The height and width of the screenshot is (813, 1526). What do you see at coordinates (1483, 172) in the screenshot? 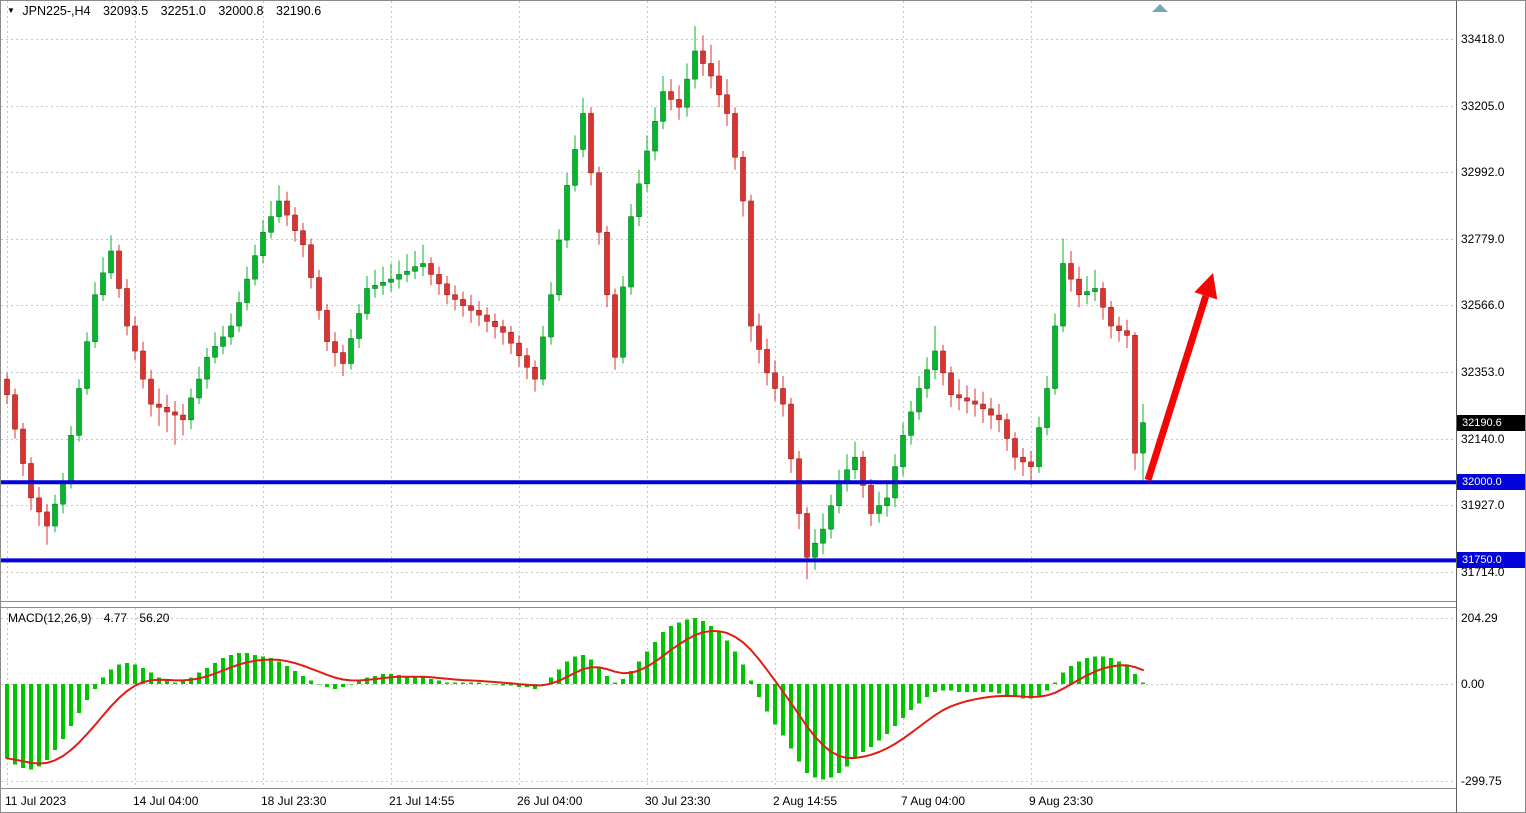
I see `price-axis-label: 32992.0` at bounding box center [1483, 172].